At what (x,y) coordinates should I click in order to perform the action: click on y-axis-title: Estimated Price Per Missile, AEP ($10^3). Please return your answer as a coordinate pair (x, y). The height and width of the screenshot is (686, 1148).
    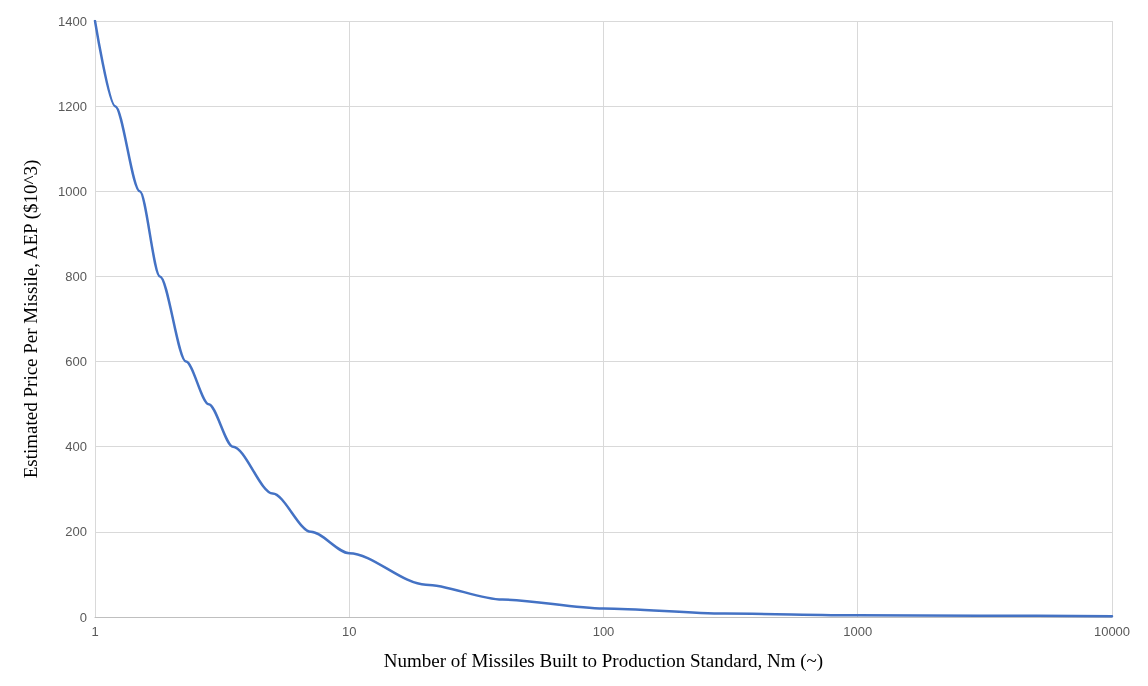
    Looking at the image, I should click on (31, 319).